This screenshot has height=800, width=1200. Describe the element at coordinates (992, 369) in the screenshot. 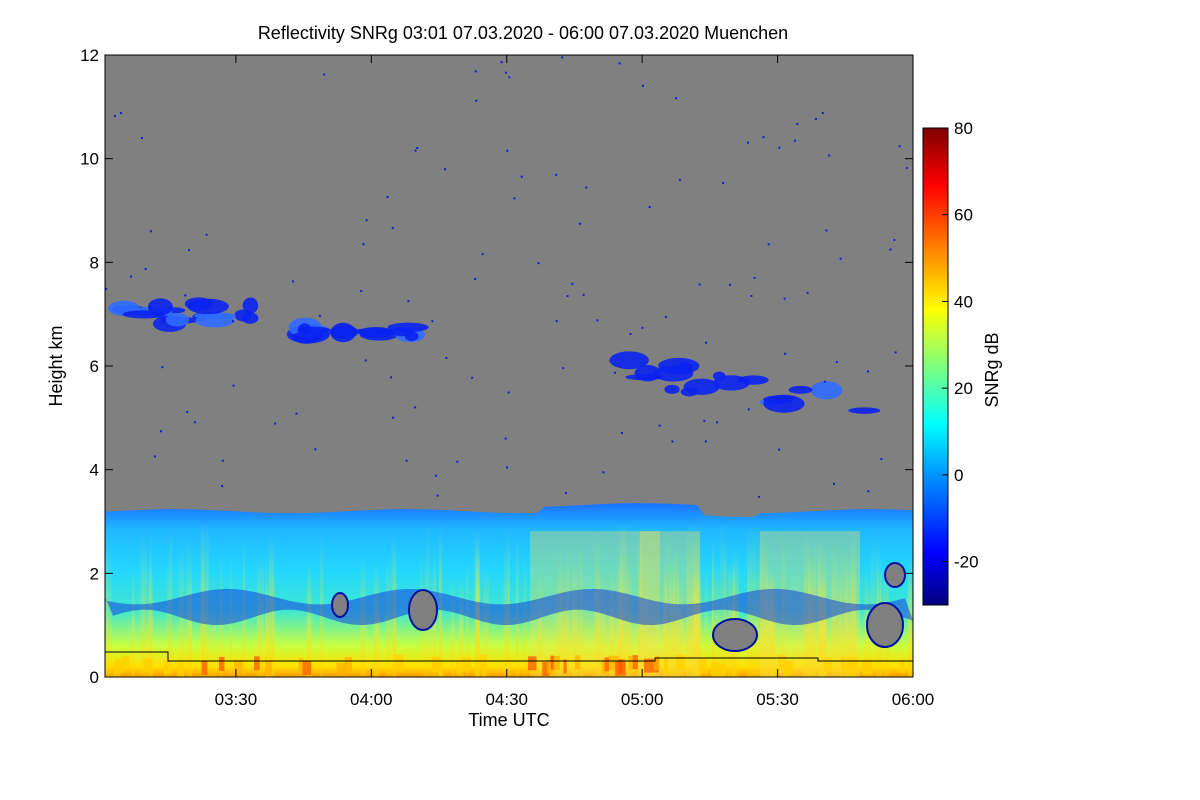

I see `colorbar-label: SNRg dB` at that location.